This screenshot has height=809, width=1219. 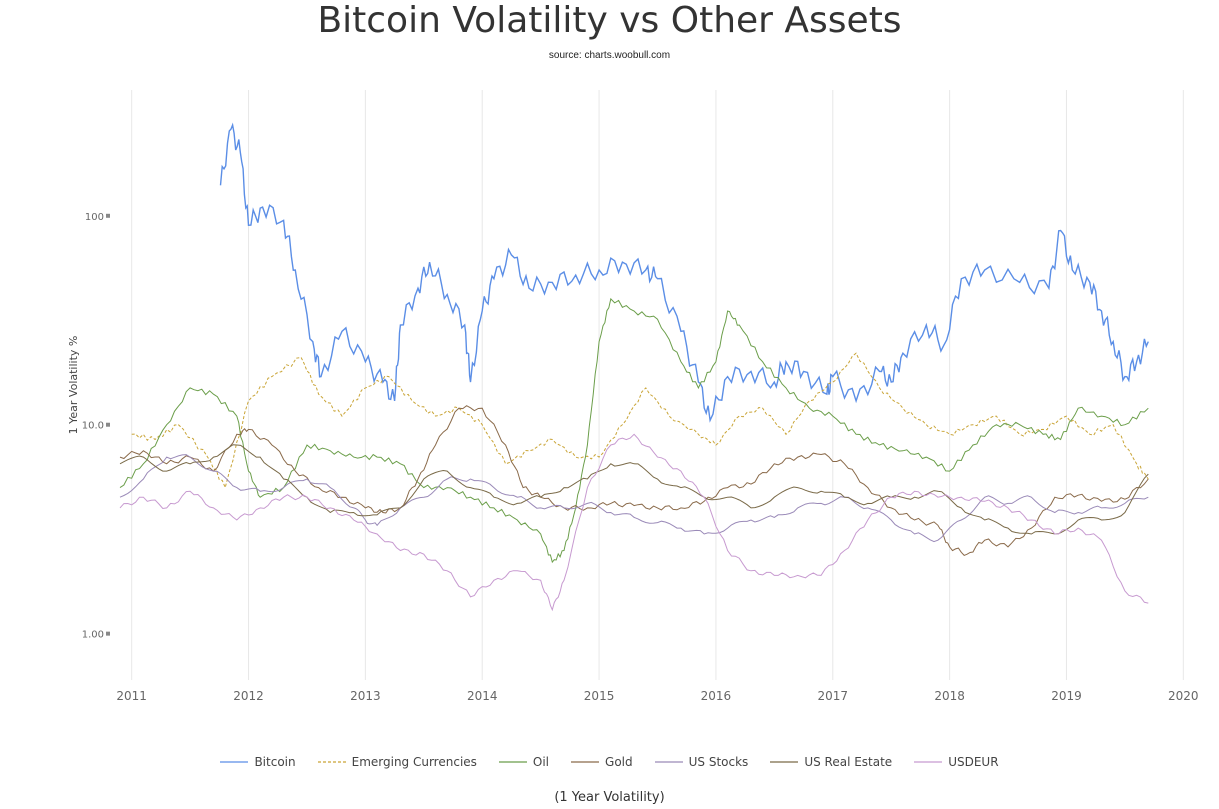 What do you see at coordinates (73, 385) in the screenshot?
I see `y-axis-label: 1 Year Volatility %` at bounding box center [73, 385].